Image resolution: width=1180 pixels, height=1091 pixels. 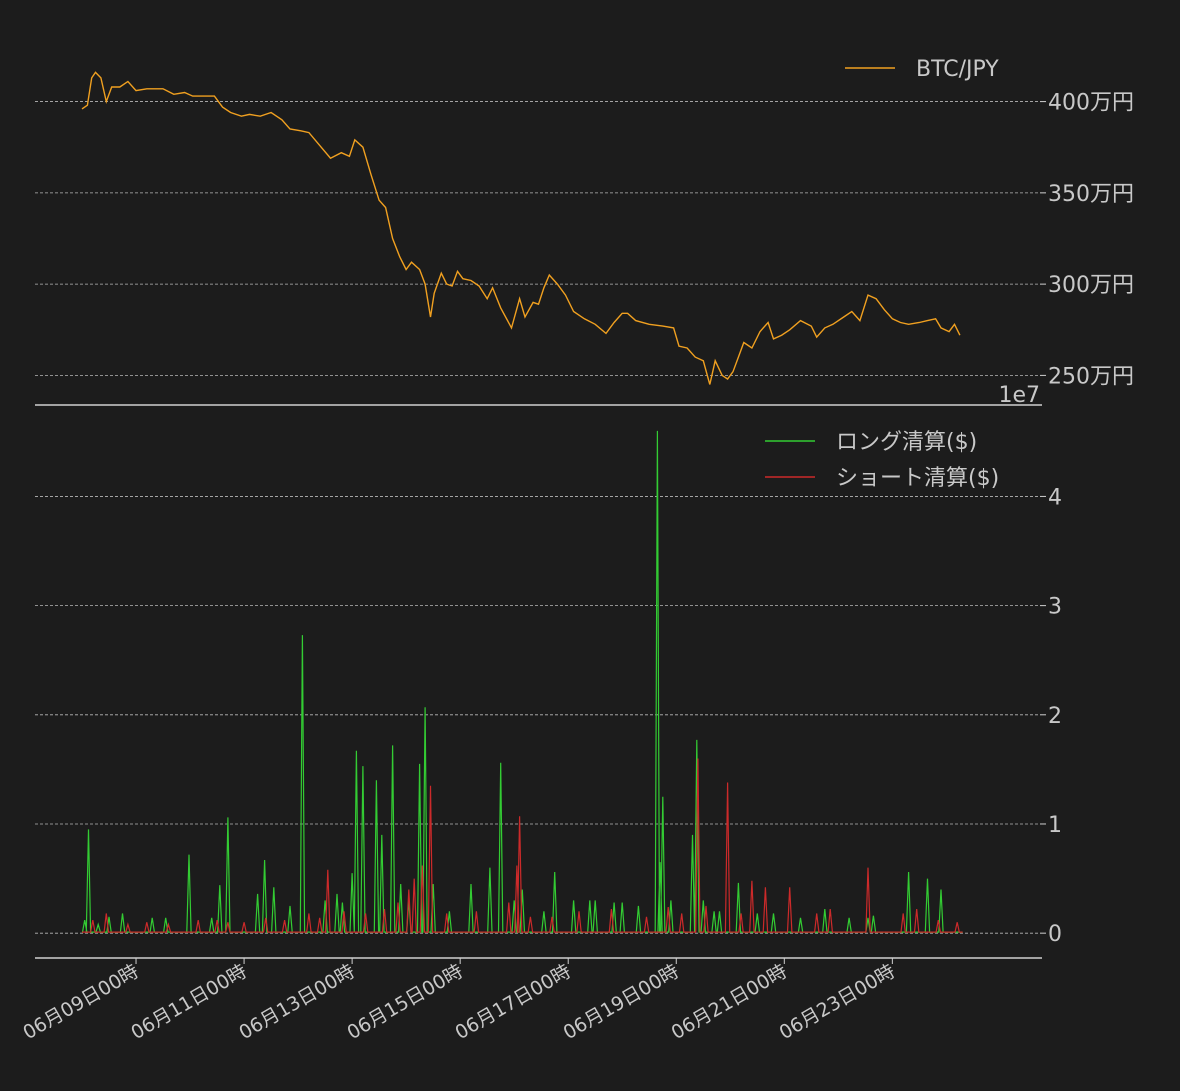 I want to click on price-y-tick-label: 350万円, so click(x=1091, y=194).